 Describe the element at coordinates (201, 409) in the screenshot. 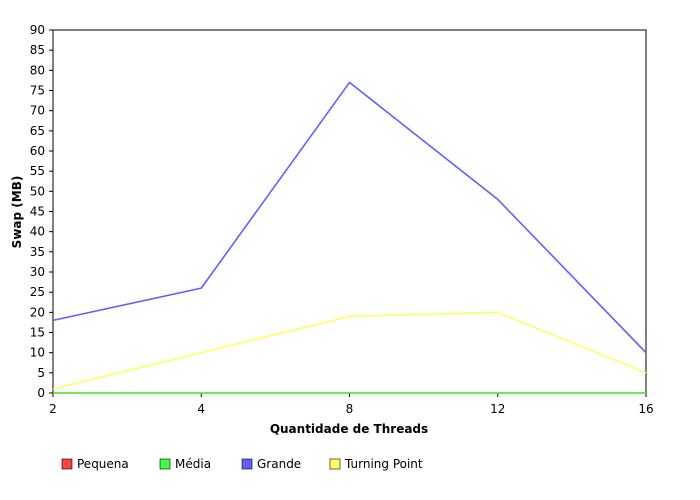

I see `x-tick-label: 4` at that location.